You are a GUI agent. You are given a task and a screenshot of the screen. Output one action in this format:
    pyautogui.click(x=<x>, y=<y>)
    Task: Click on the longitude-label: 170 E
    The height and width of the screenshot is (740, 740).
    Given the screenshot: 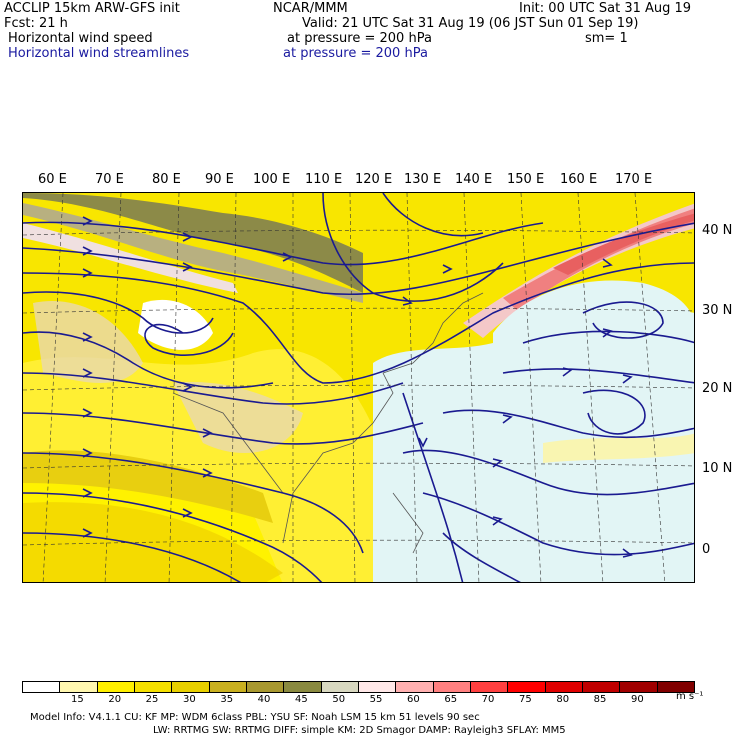 What is the action you would take?
    pyautogui.click(x=634, y=179)
    